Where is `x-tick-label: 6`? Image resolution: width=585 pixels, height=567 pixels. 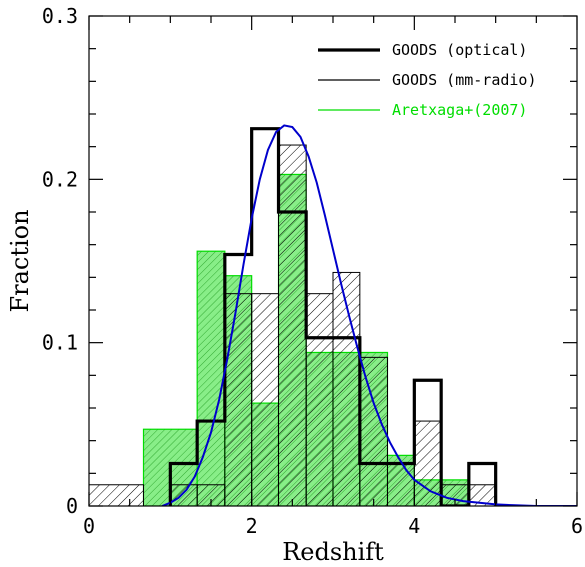 x-tick-label: 6 is located at coordinates (577, 526).